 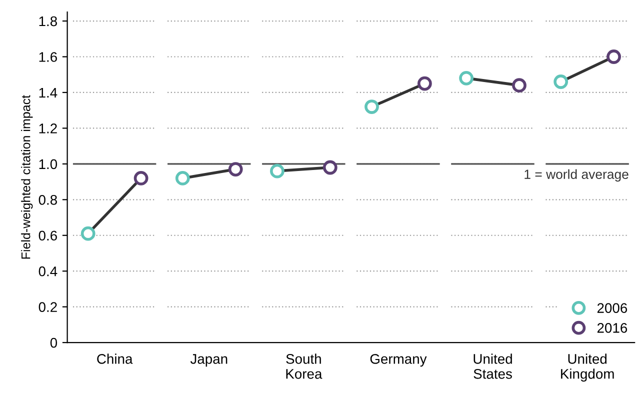 I want to click on y-tick-label: 0.8, so click(x=47, y=199).